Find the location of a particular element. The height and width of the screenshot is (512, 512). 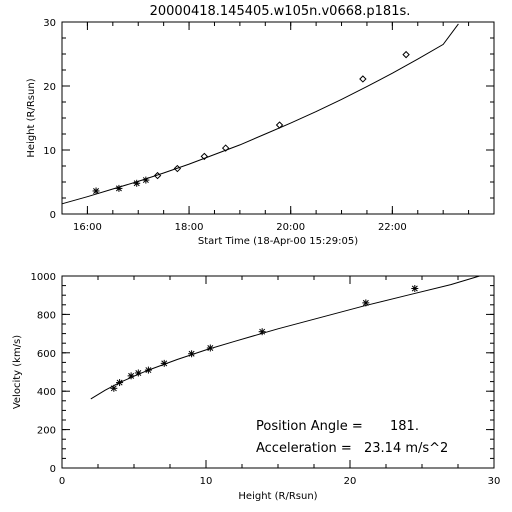

top-x-axis-label: Start Time (18-Apr-00 15:29:05) is located at coordinates (278, 241).